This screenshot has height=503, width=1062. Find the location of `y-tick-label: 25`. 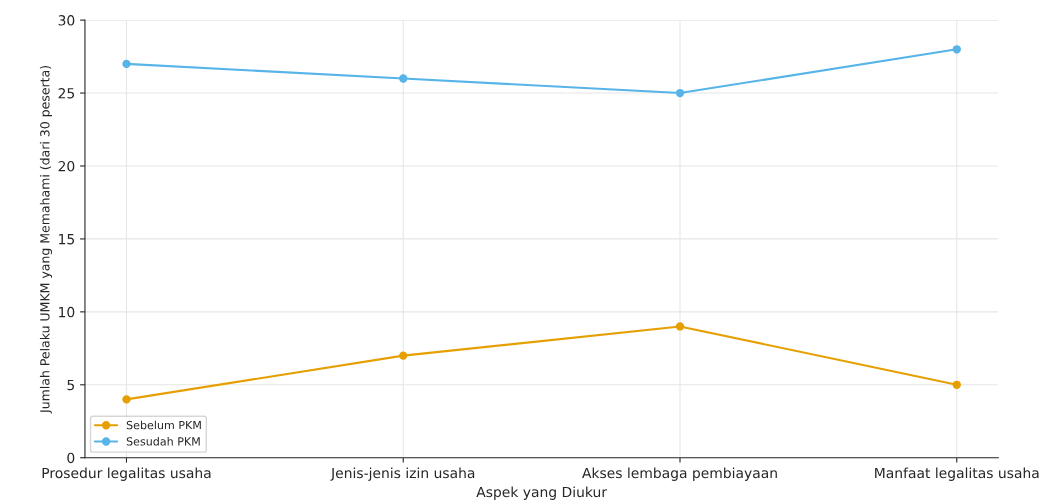

y-tick-label: 25 is located at coordinates (66, 93).